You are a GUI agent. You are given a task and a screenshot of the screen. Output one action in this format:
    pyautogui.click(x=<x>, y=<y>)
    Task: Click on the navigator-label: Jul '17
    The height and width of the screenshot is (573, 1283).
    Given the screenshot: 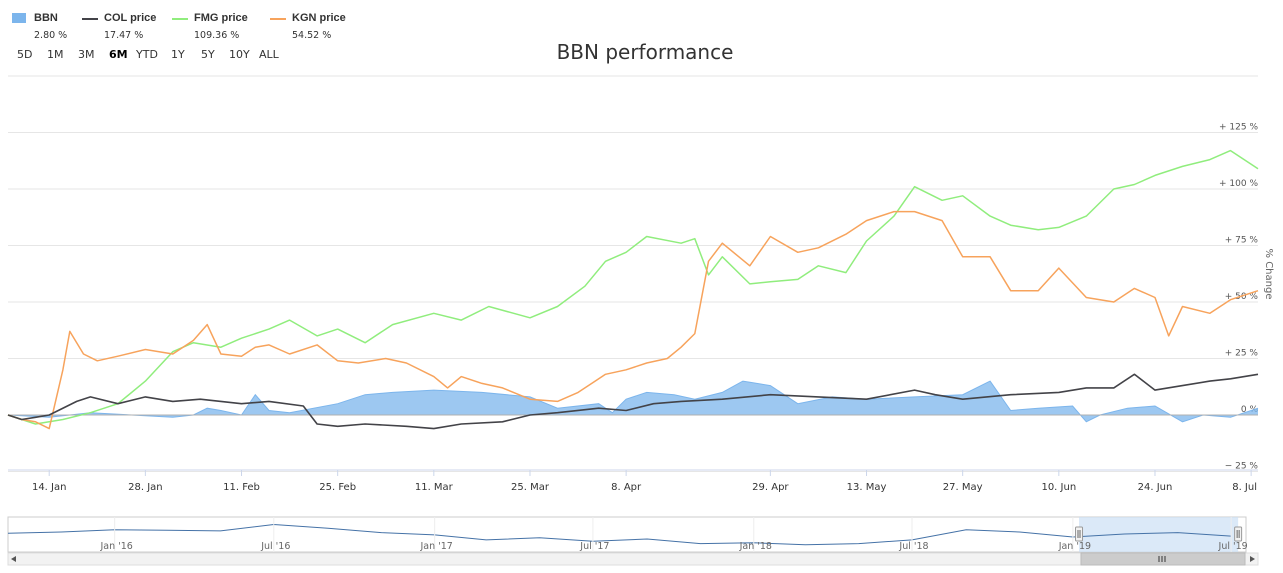 What is the action you would take?
    pyautogui.click(x=594, y=546)
    